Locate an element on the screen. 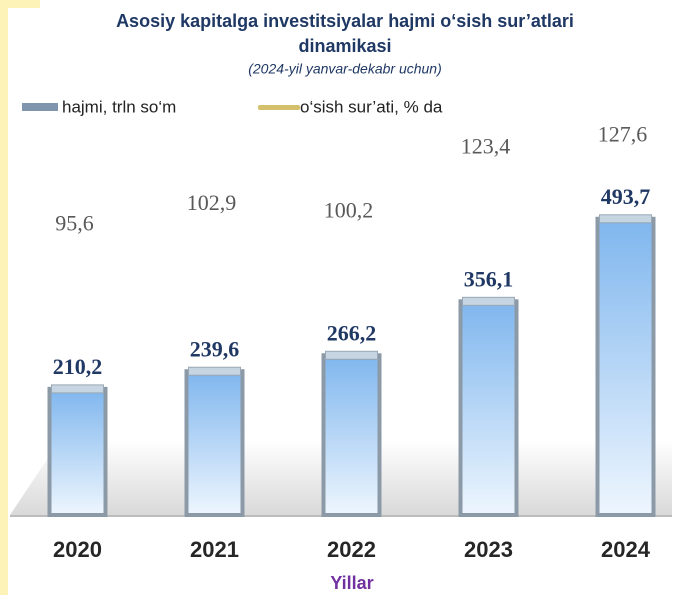 Image resolution: width=682 pixels, height=595 pixels. growth-label: 95,6 is located at coordinates (74, 222).